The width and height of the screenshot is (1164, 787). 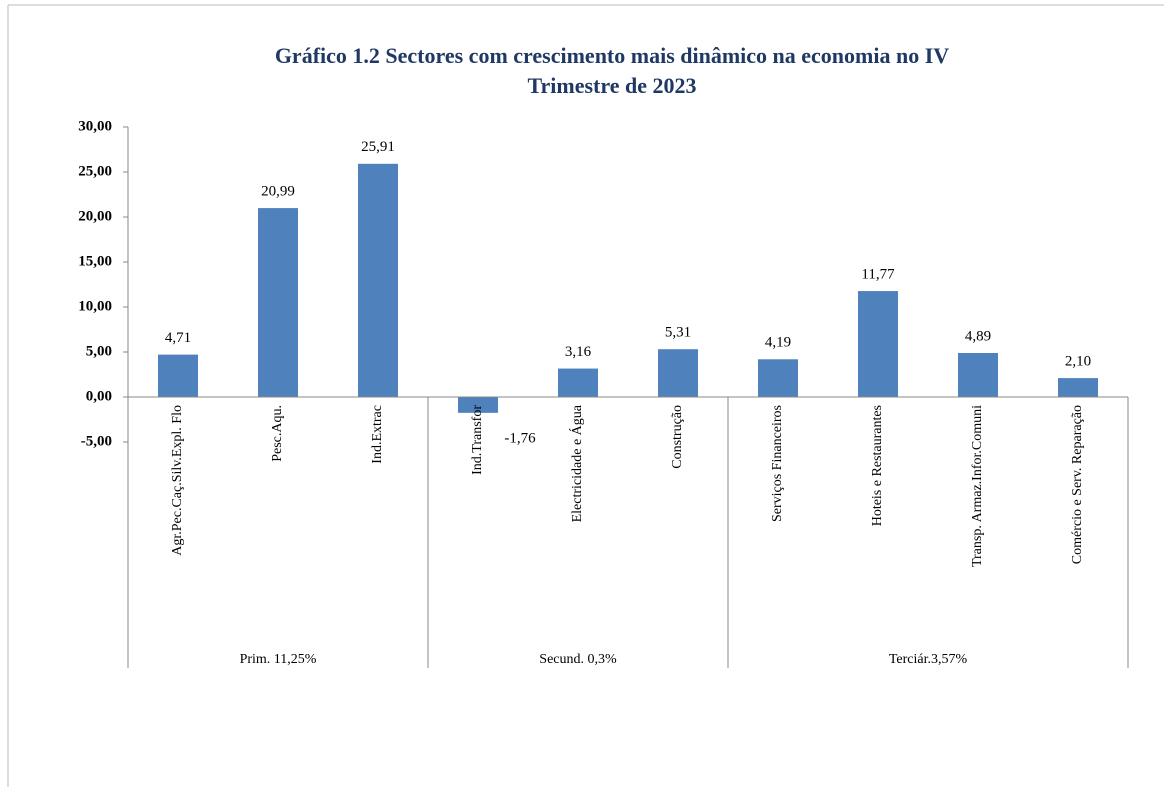 I want to click on value-label: 4,71, so click(x=178, y=338).